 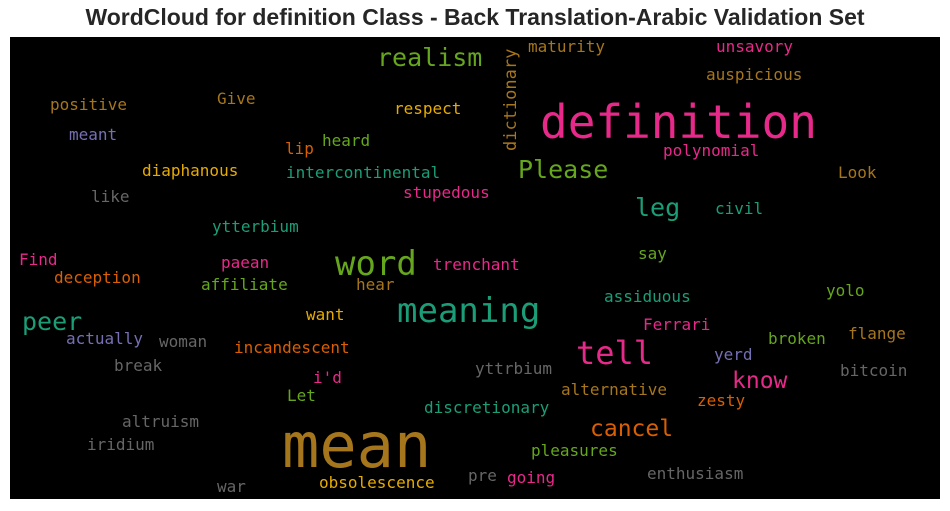 What do you see at coordinates (845, 290) in the screenshot?
I see `word-yolo: yolo` at bounding box center [845, 290].